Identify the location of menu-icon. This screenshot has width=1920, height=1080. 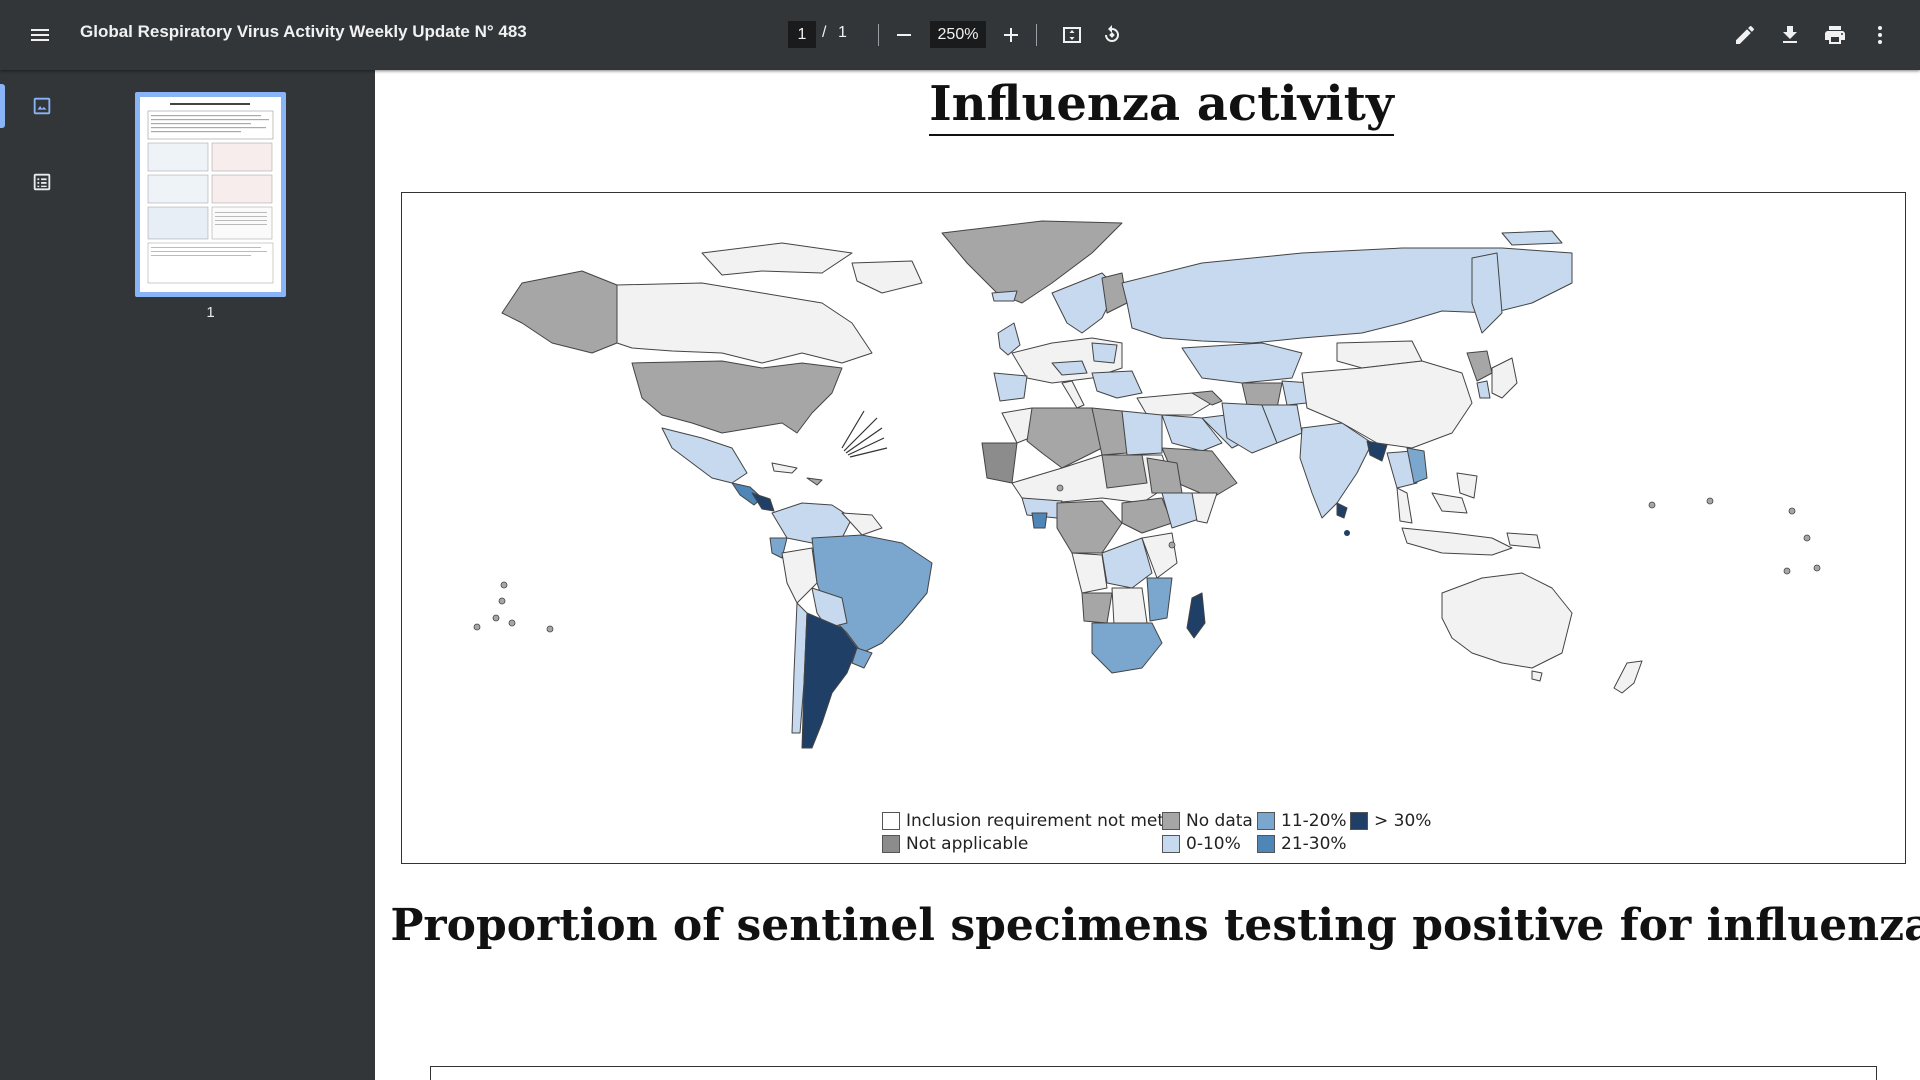
(40, 35).